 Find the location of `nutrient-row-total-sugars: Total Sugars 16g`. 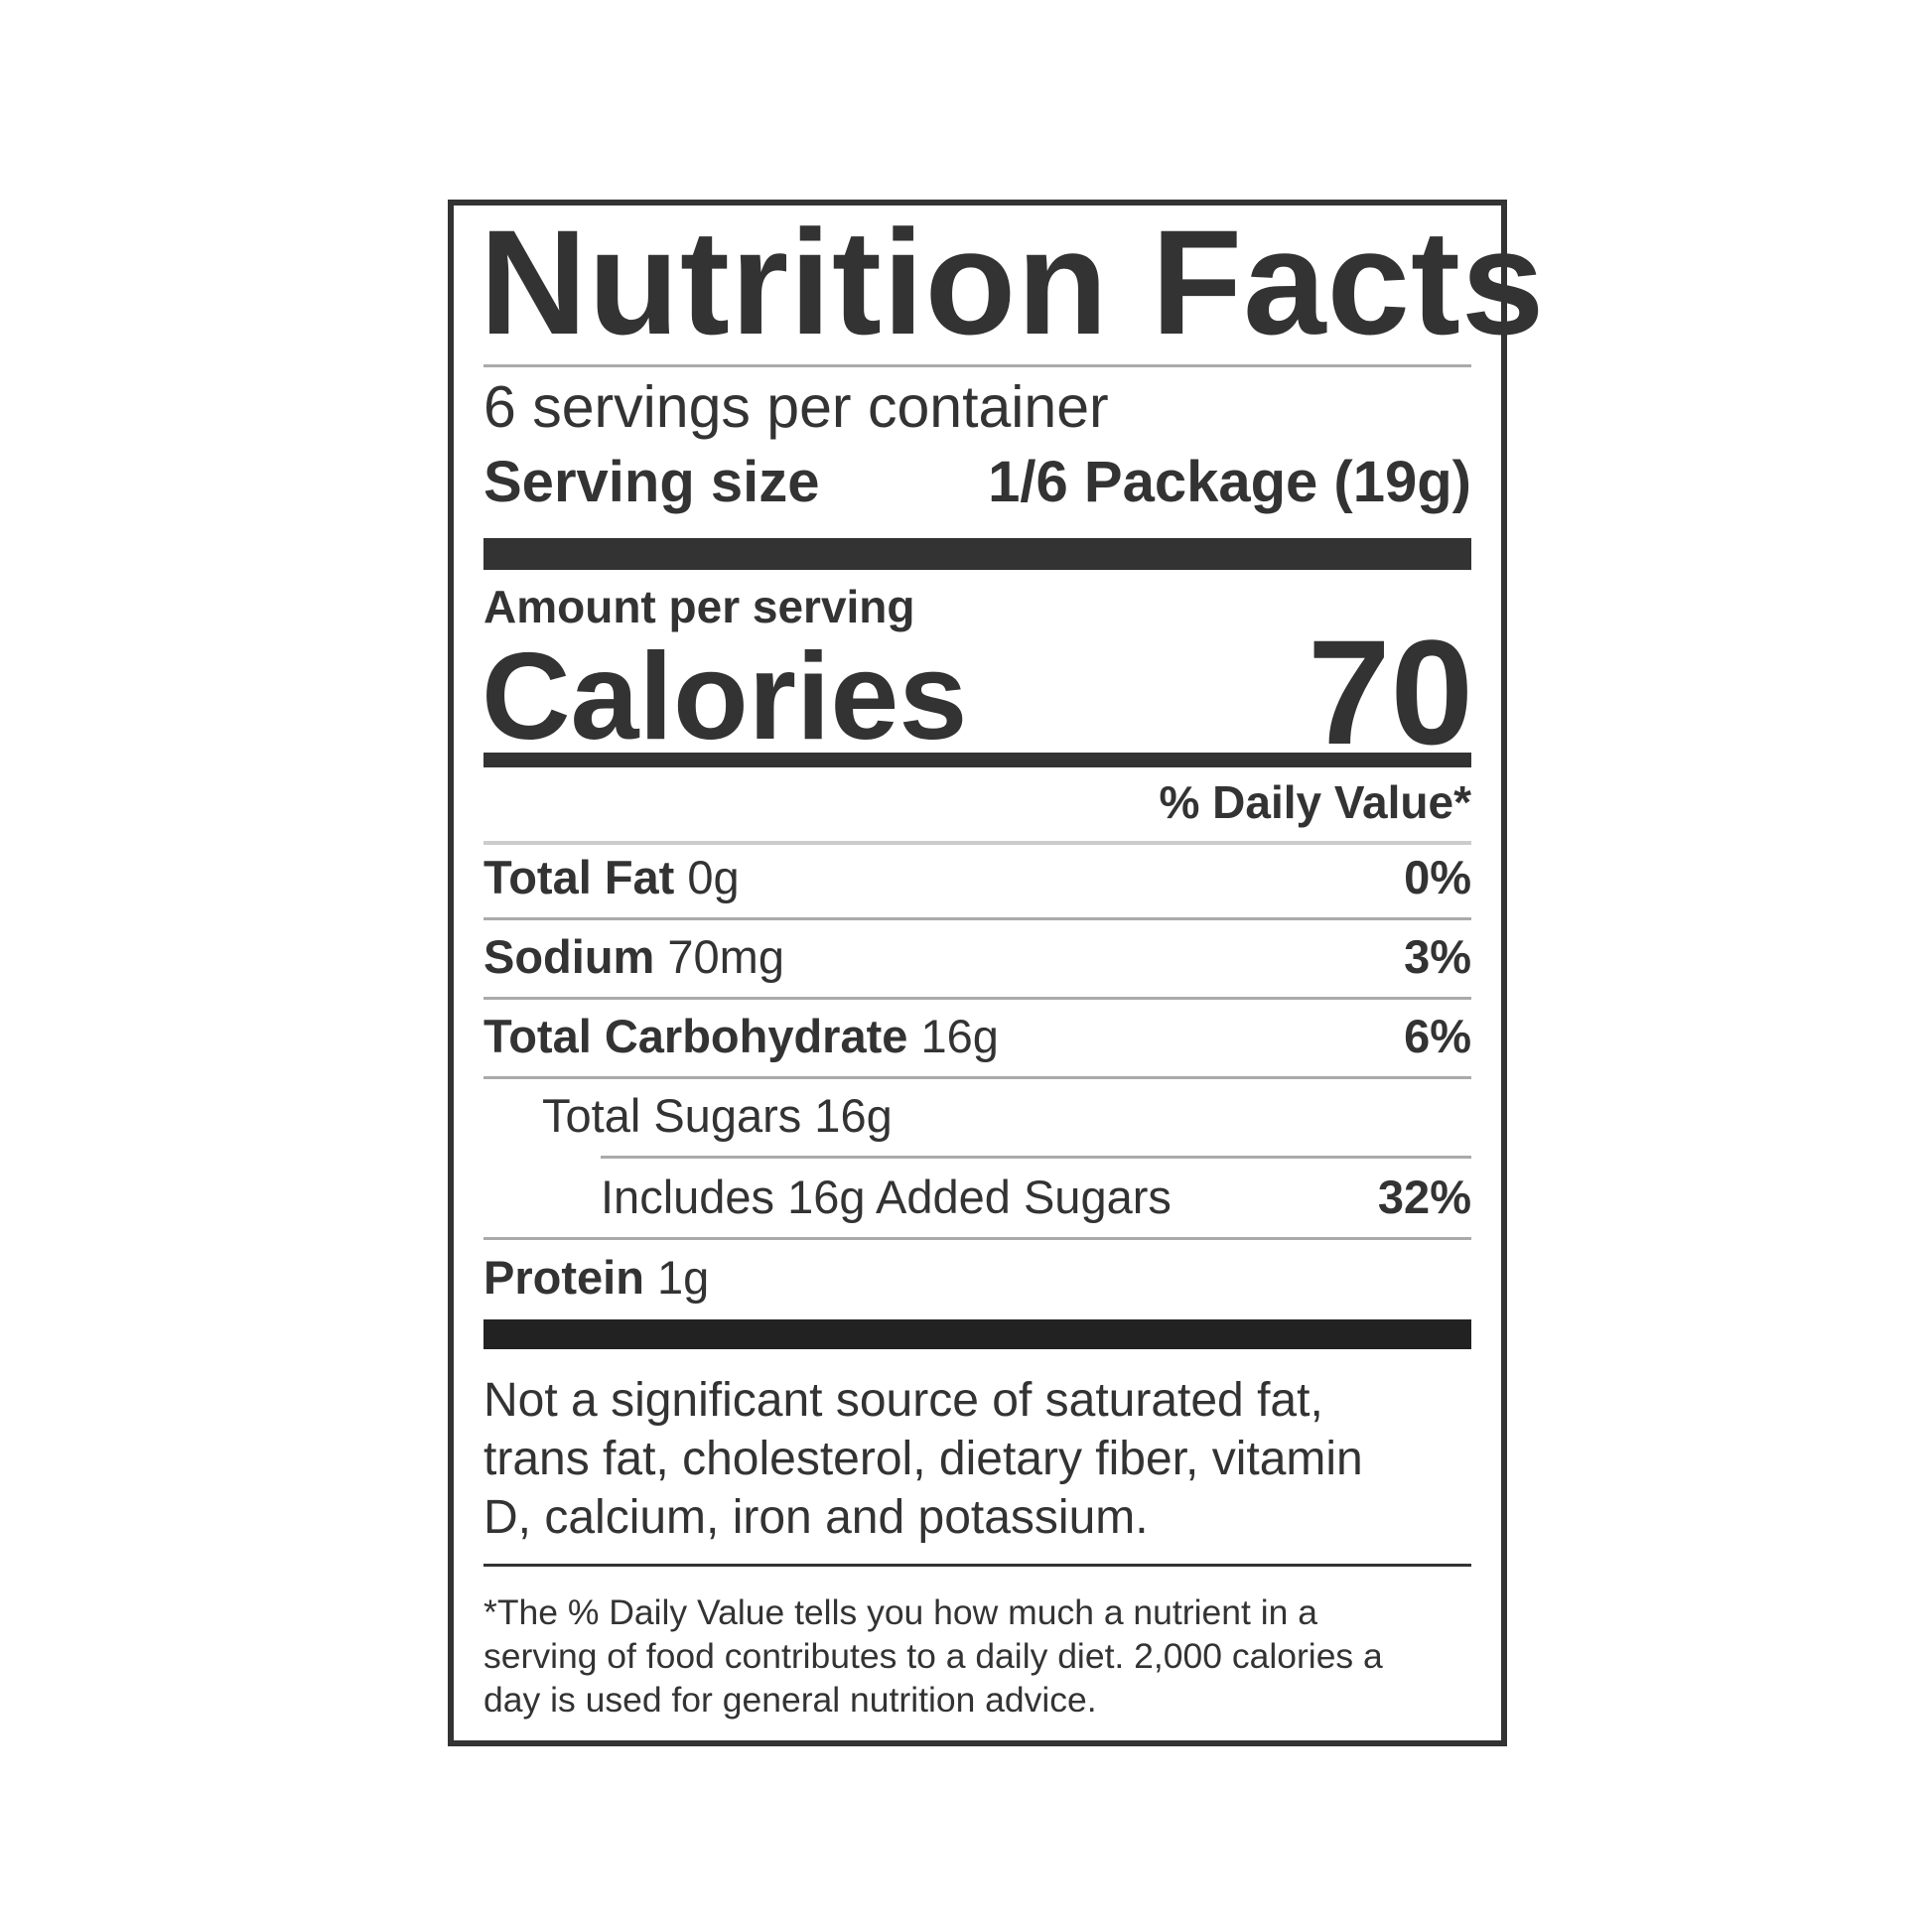

nutrient-row-total-sugars: Total Sugars 16g is located at coordinates (718, 1115).